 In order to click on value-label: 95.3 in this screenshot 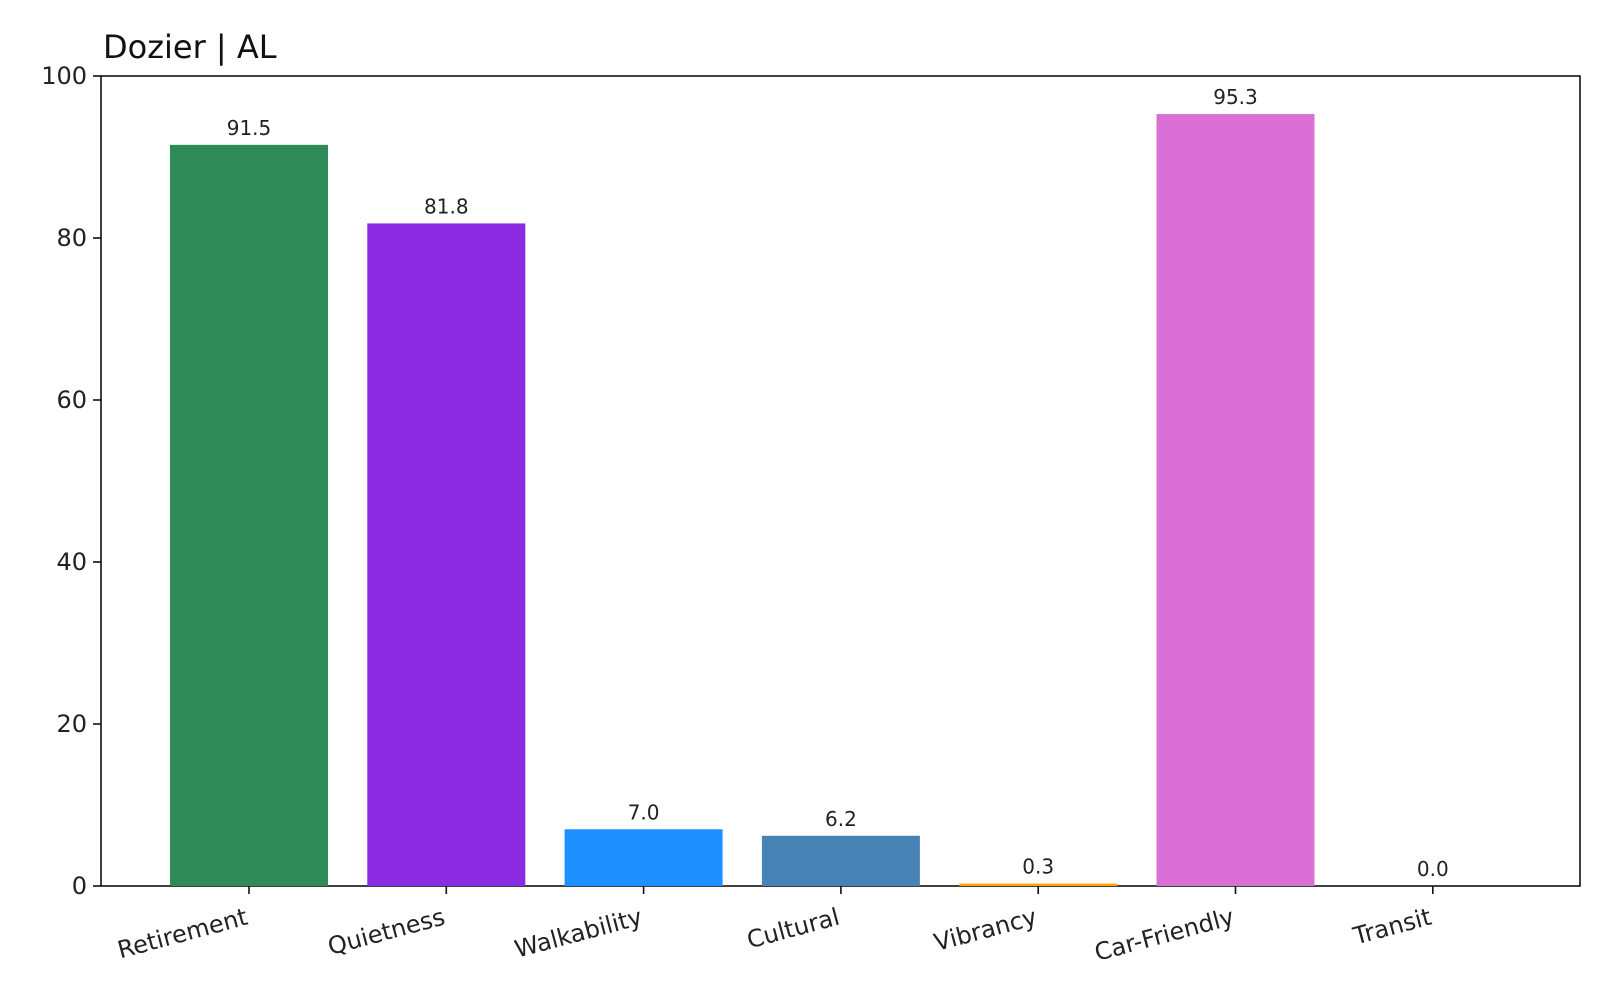, I will do `click(1235, 97)`.